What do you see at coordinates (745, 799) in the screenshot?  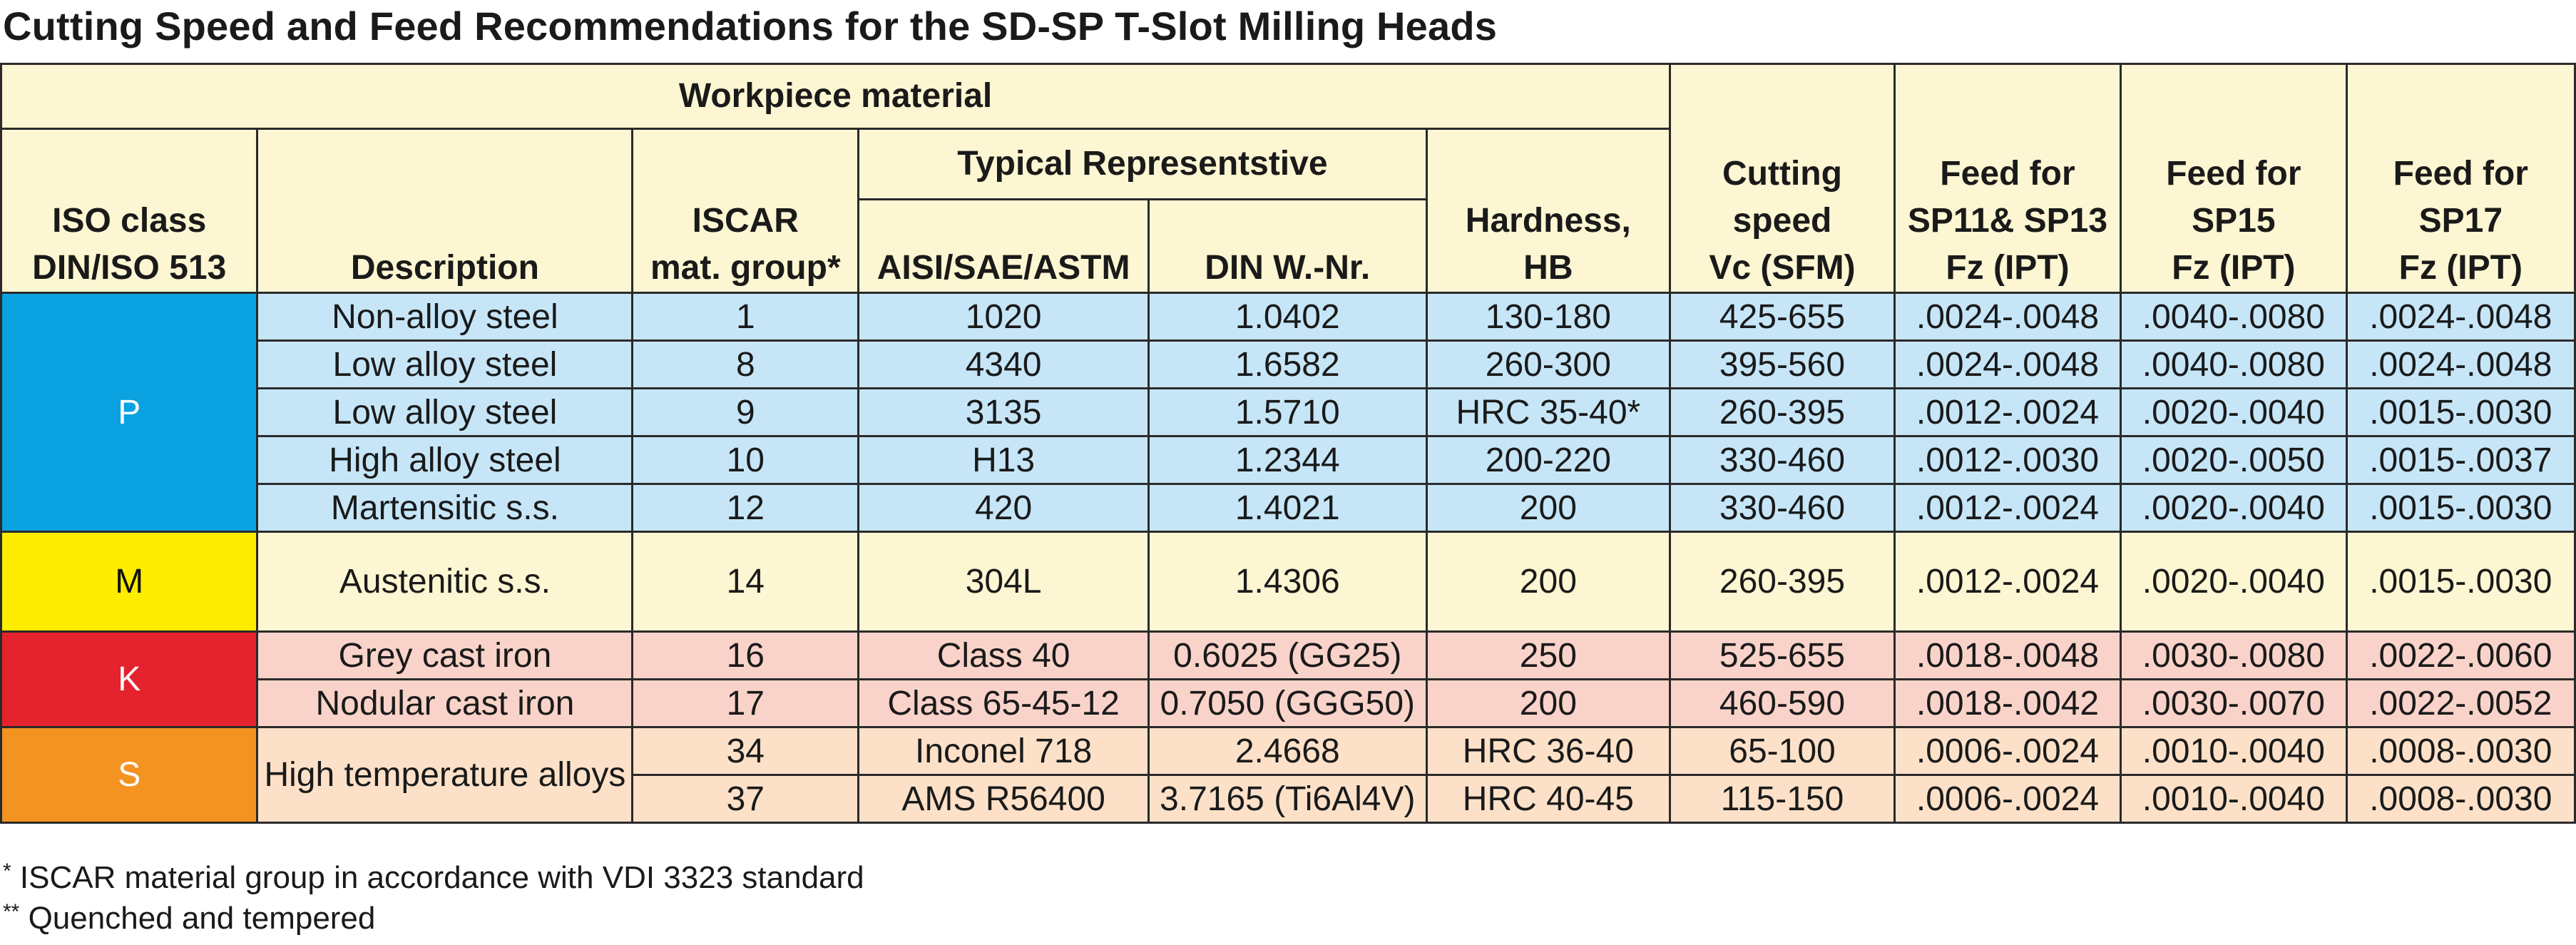 I see `group-cell: 37` at bounding box center [745, 799].